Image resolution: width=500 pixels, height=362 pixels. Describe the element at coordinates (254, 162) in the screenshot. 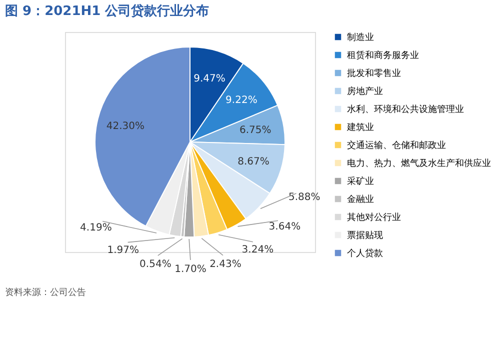

I see `data-label: 8.67%` at that location.